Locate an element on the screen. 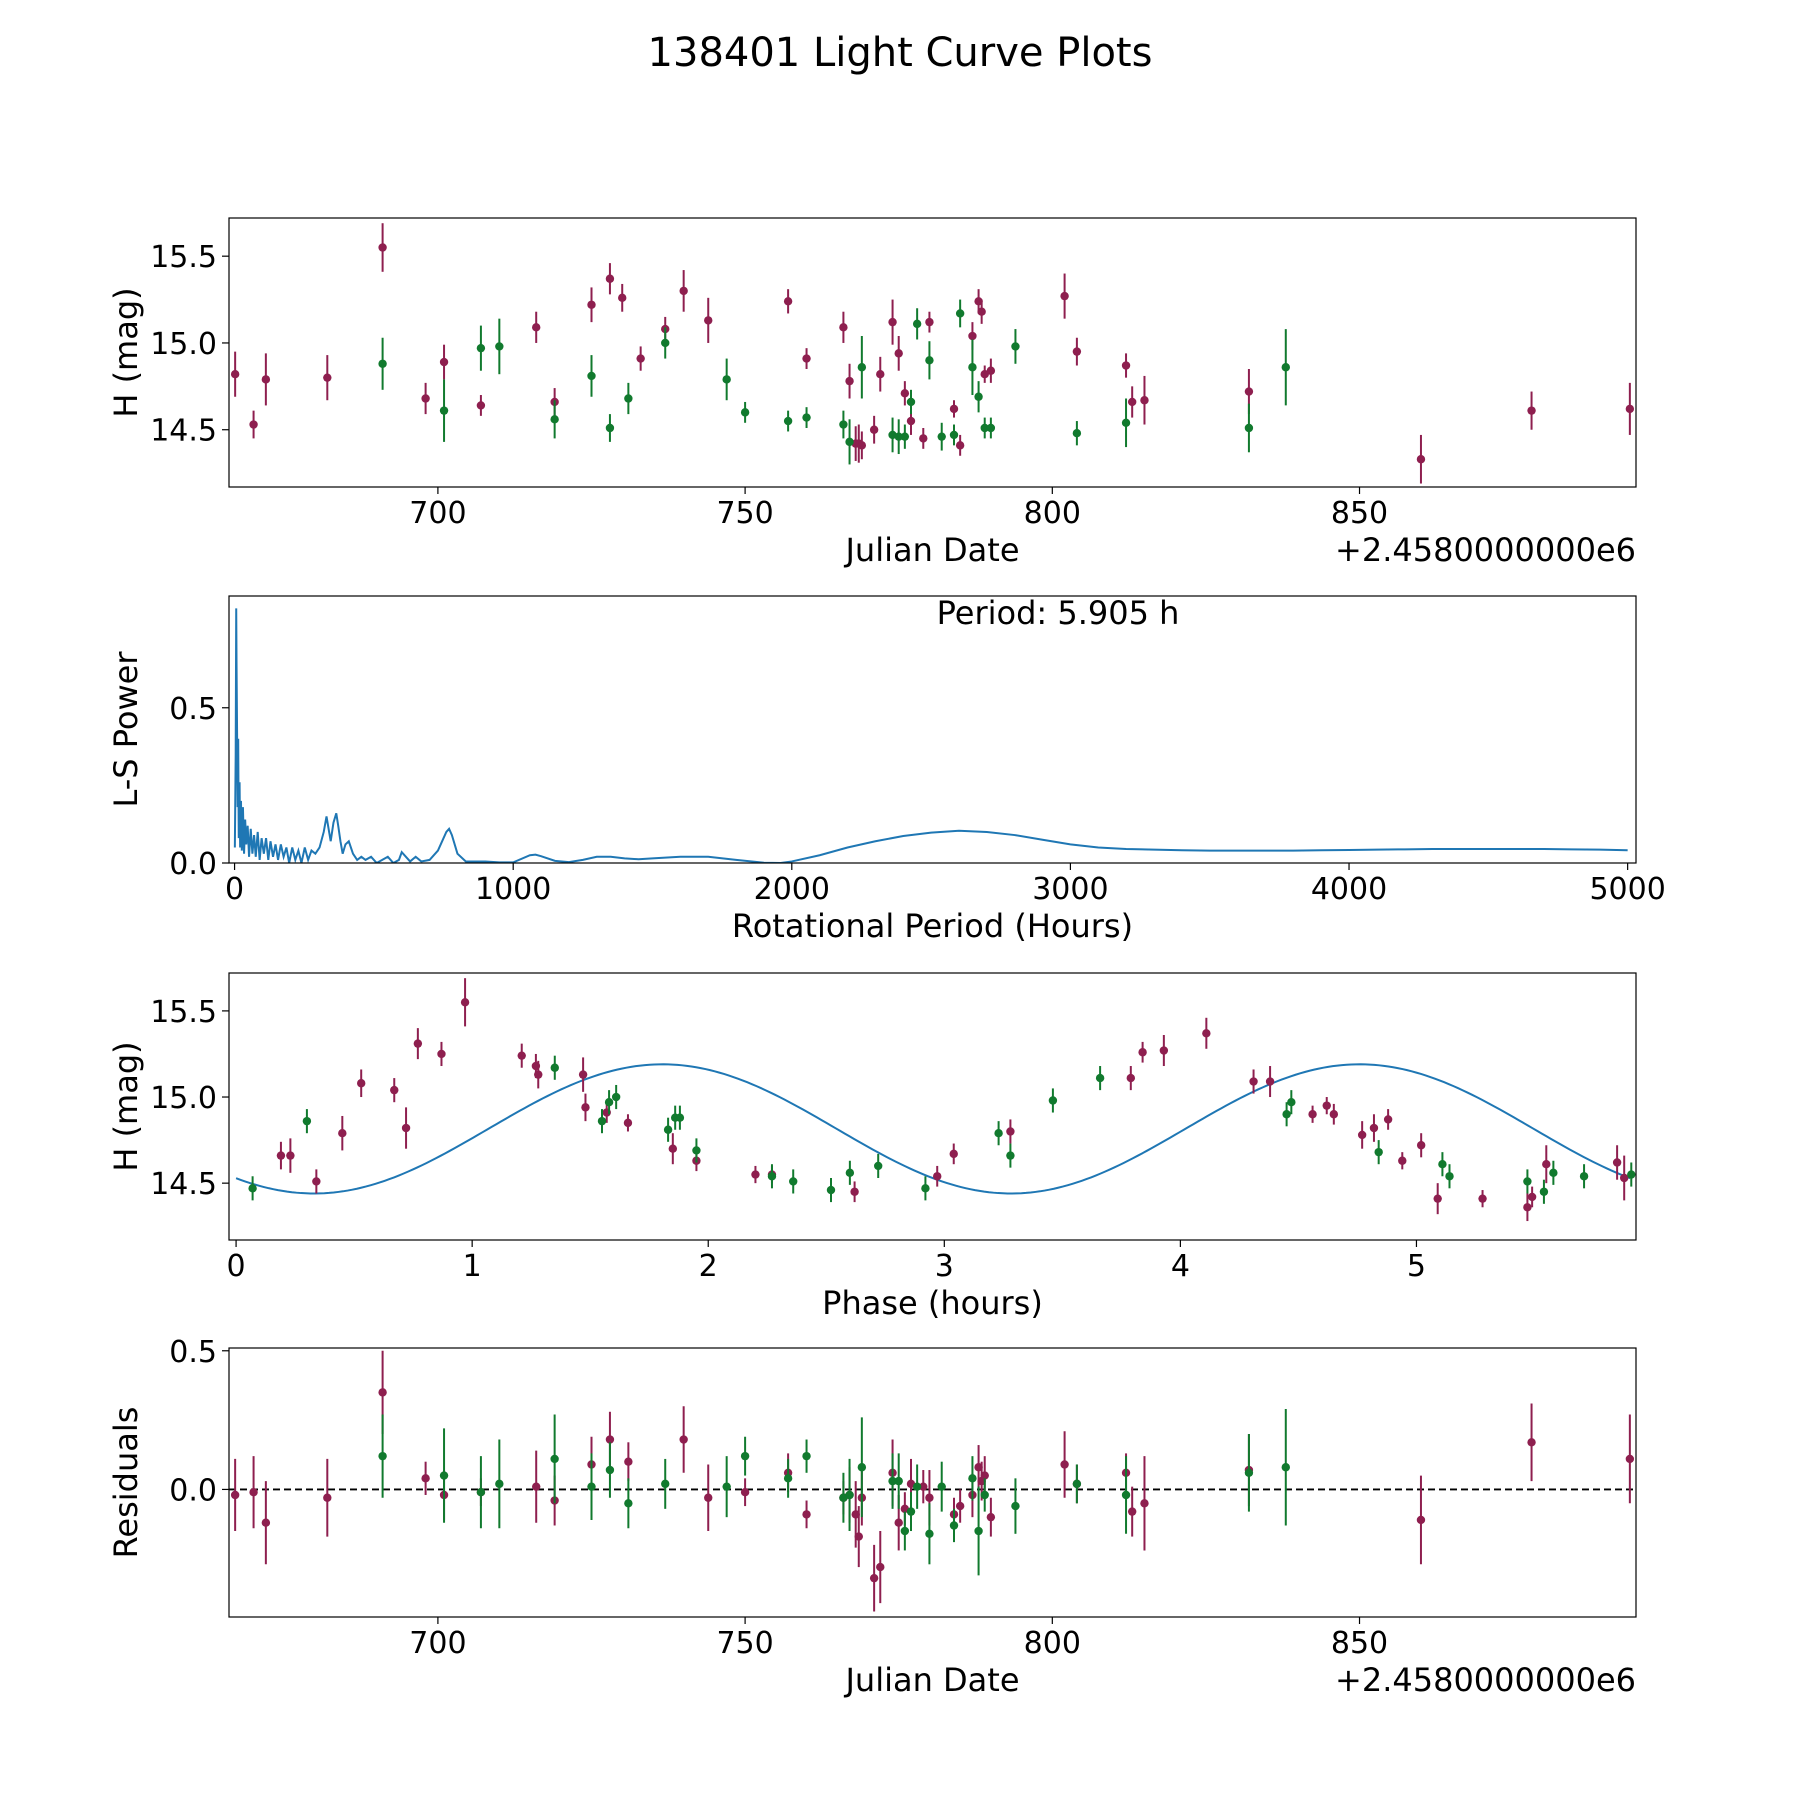 This screenshot has width=1800, height=1800. y-tick-label: 14.5 is located at coordinates (183, 431).